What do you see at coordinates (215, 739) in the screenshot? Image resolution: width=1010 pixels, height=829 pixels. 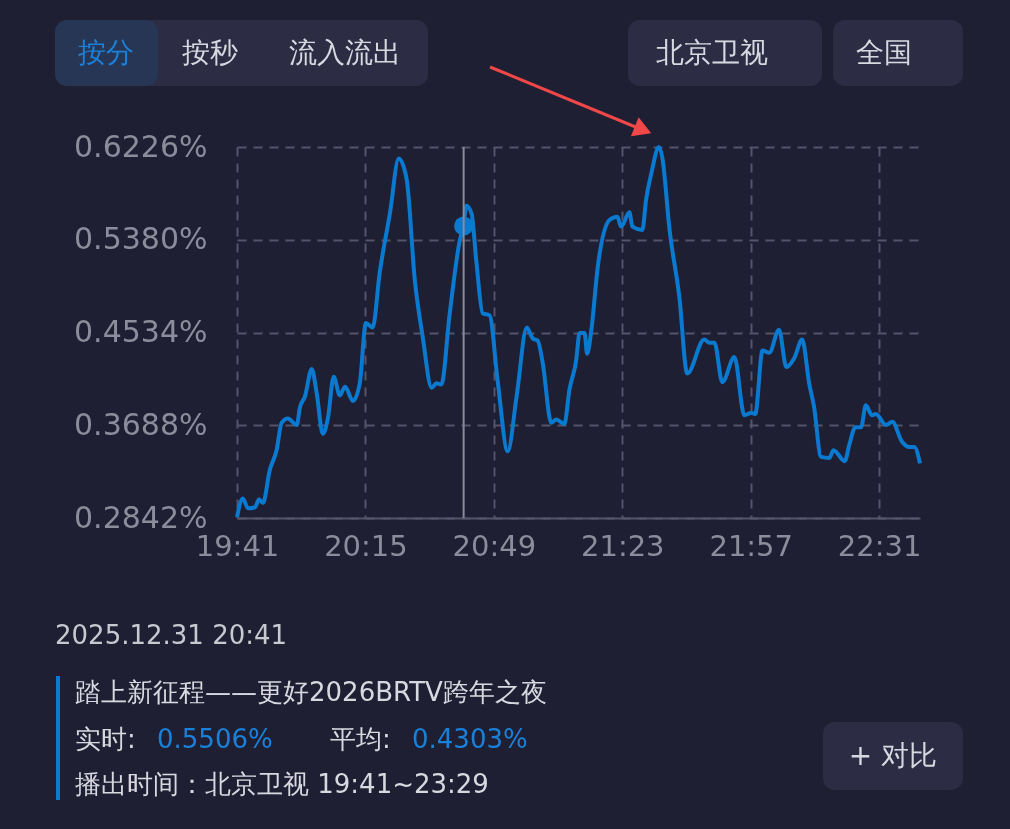 I see `text: 0.5506%` at bounding box center [215, 739].